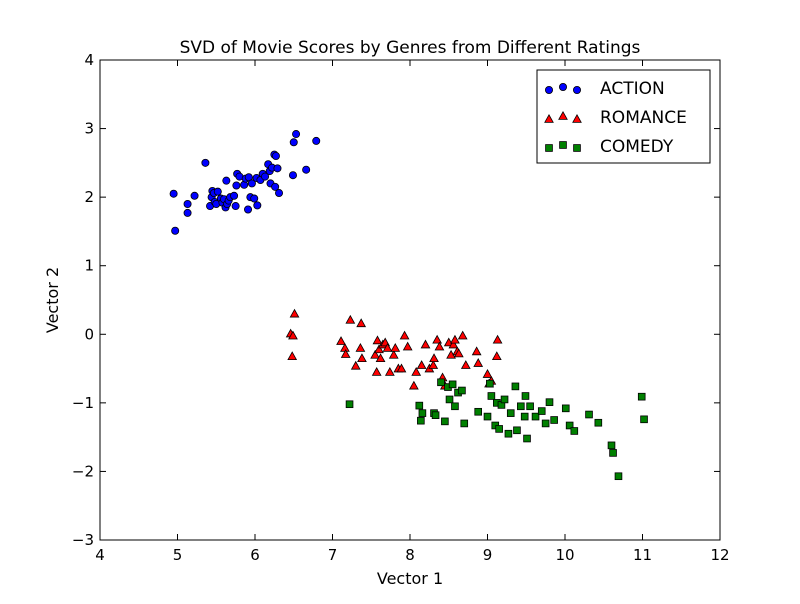  I want to click on series-action, so click(245, 182).